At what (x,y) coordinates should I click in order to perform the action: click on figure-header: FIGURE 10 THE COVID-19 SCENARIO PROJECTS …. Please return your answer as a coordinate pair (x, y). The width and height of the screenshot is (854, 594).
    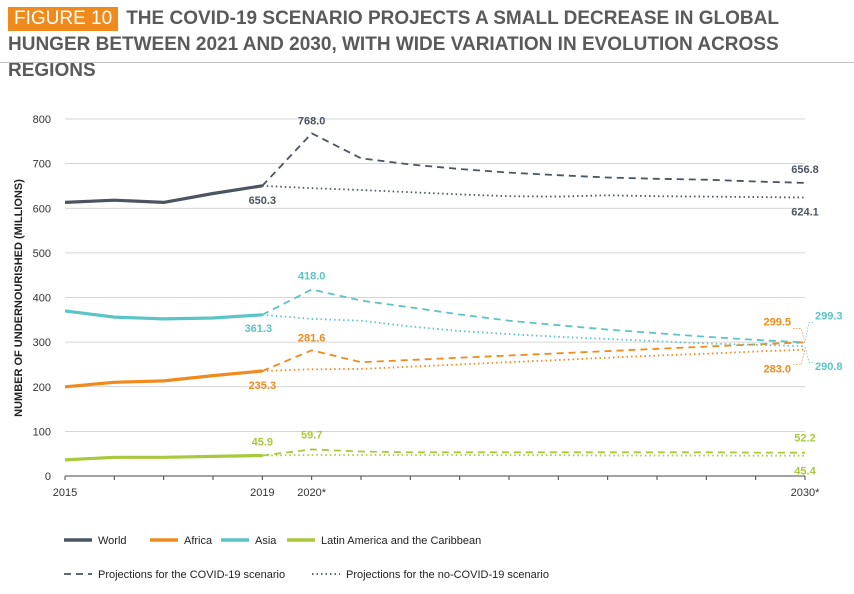
    Looking at the image, I should click on (428, 45).